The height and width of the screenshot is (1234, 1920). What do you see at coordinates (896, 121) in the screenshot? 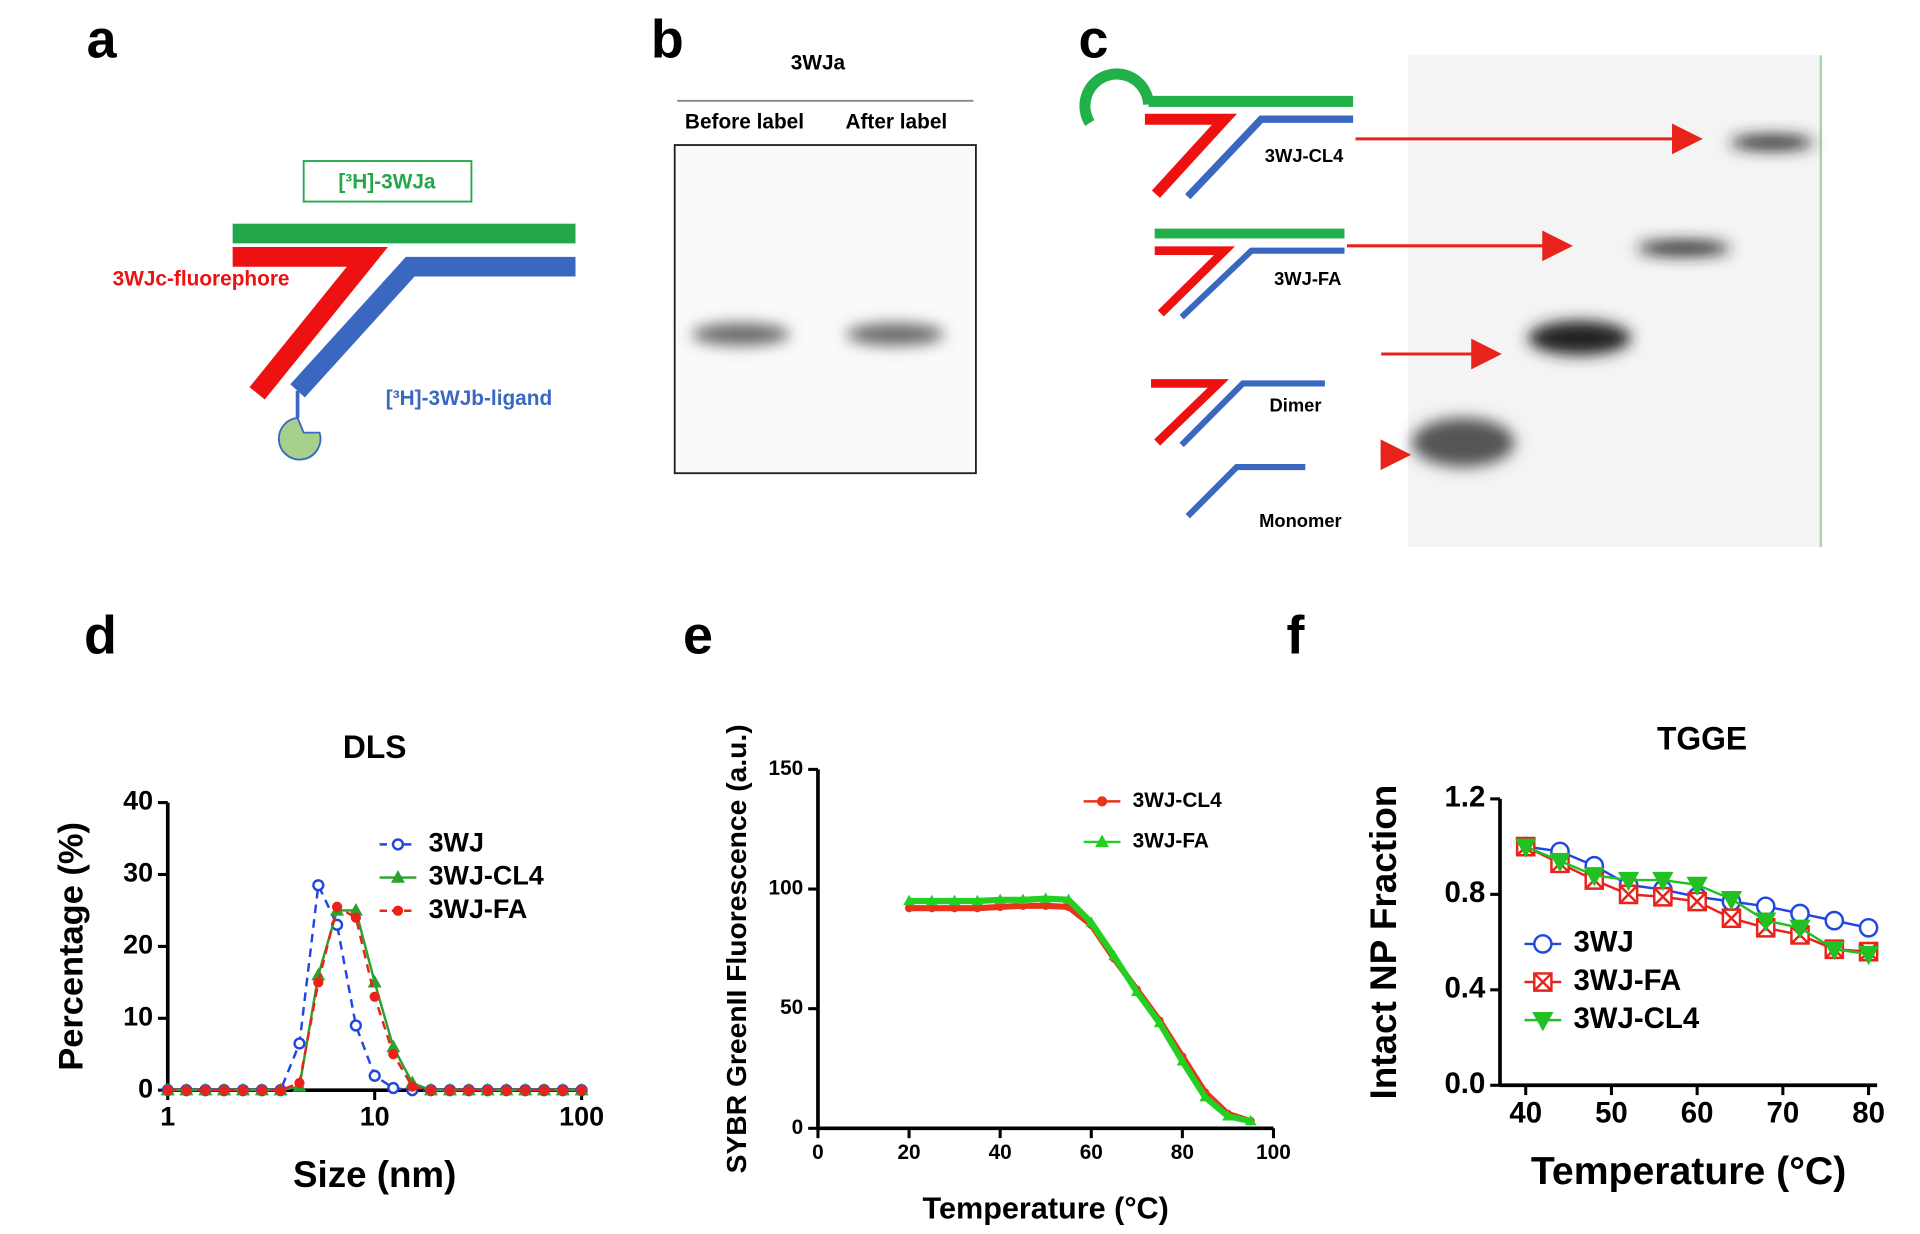
I see `lane-label: After label` at bounding box center [896, 121].